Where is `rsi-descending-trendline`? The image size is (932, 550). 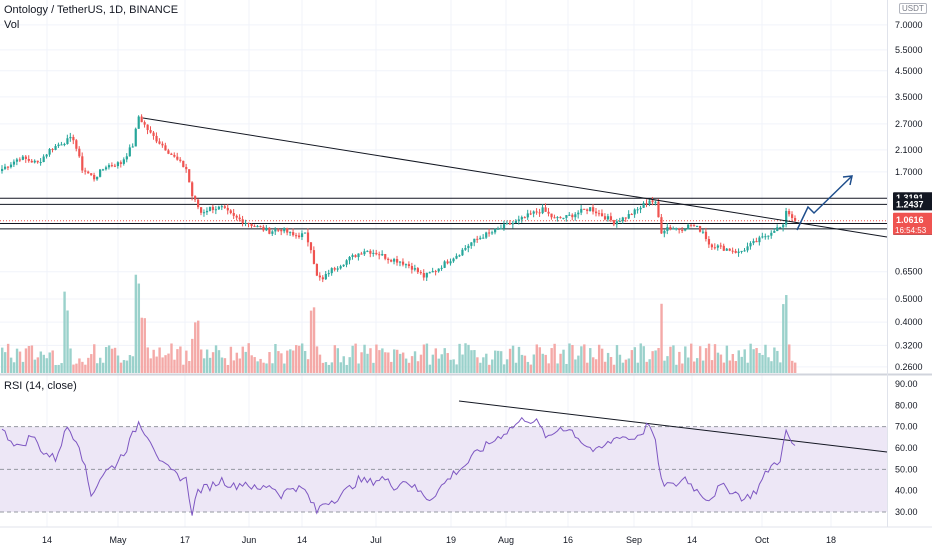 rsi-descending-trendline is located at coordinates (673, 426).